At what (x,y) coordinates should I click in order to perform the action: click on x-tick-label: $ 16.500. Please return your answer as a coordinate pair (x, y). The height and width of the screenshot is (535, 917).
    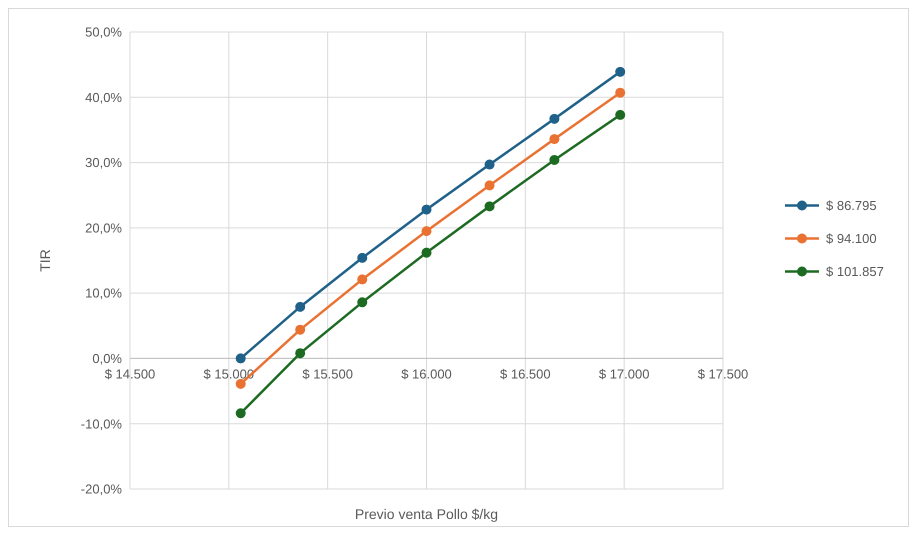
    Looking at the image, I should click on (525, 374).